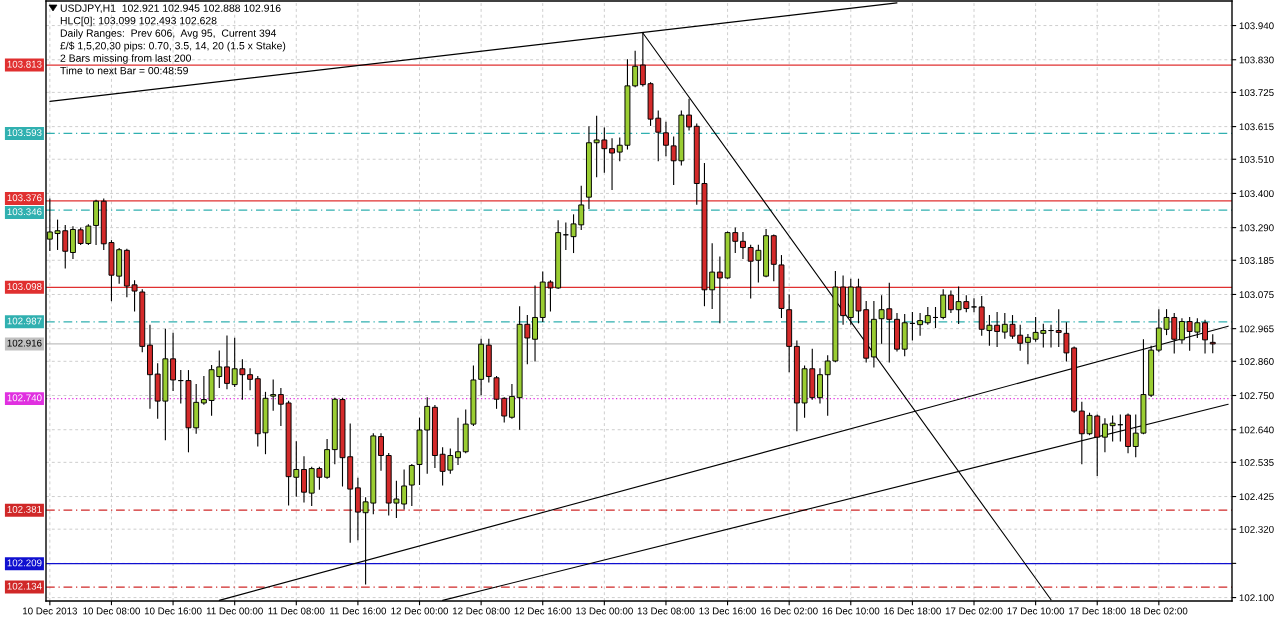 This screenshot has width=1276, height=619. What do you see at coordinates (1256, 228) in the screenshot?
I see `y-tick-label: 103.290` at bounding box center [1256, 228].